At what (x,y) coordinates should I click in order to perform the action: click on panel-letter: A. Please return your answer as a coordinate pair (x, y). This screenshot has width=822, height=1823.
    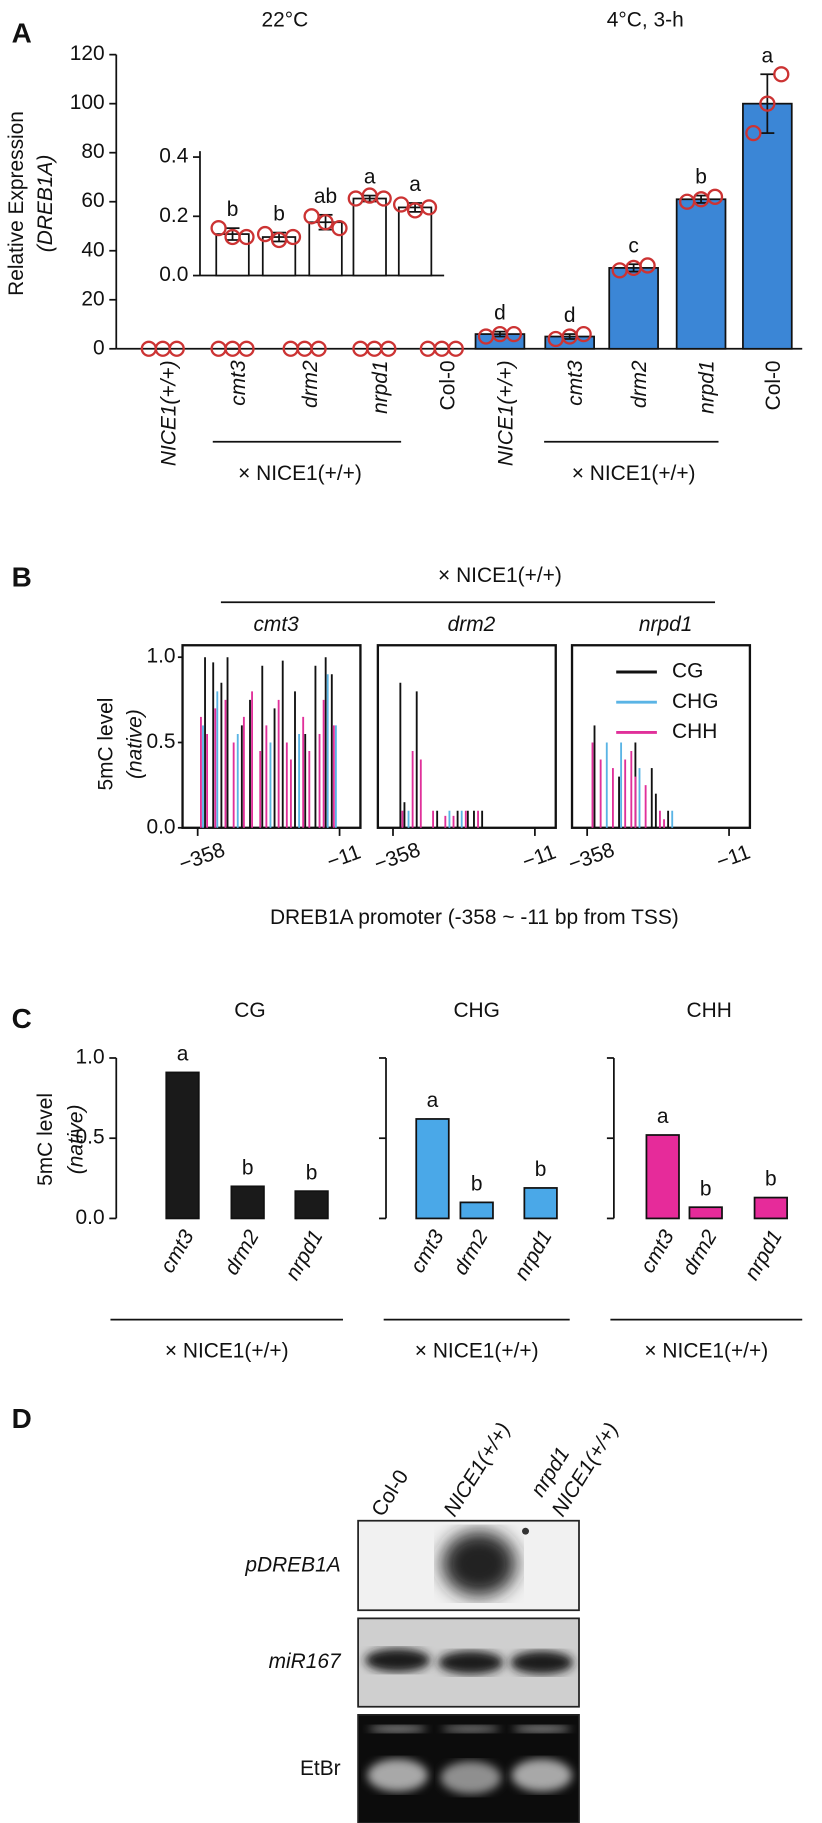
    Looking at the image, I should click on (22, 32).